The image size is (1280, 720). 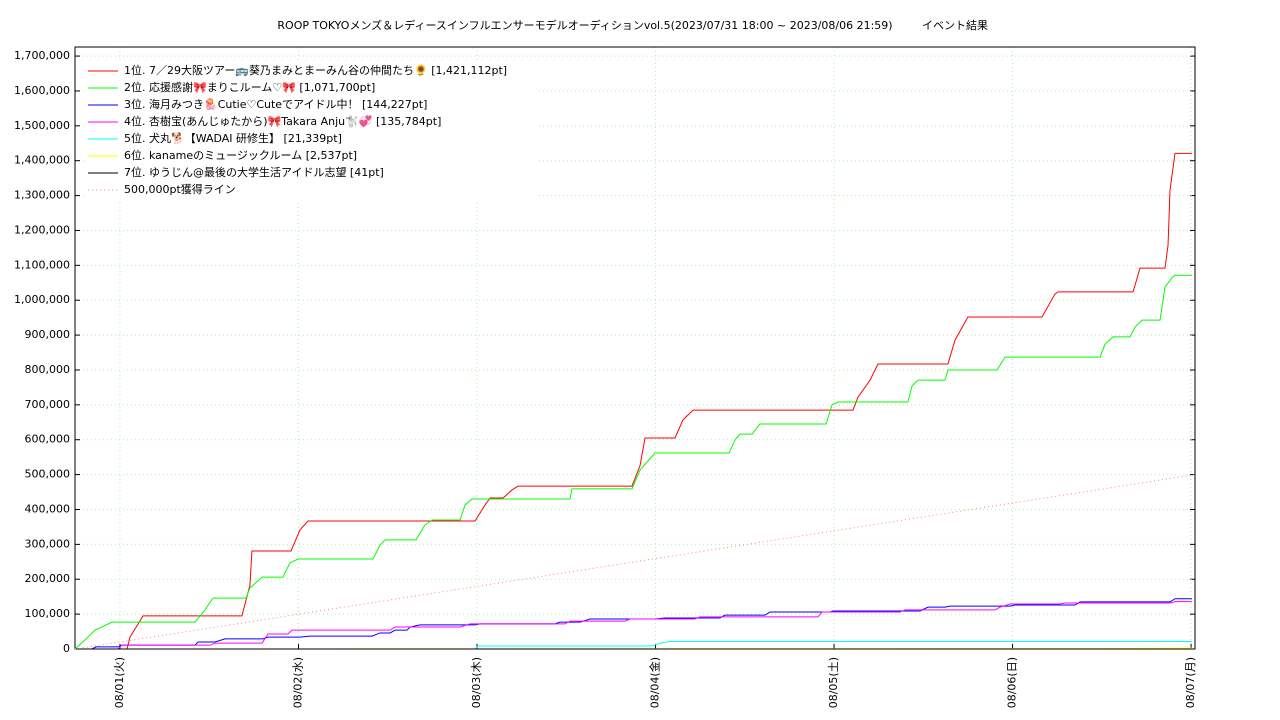 I want to click on y-tick-label: 900,000, so click(x=48, y=334).